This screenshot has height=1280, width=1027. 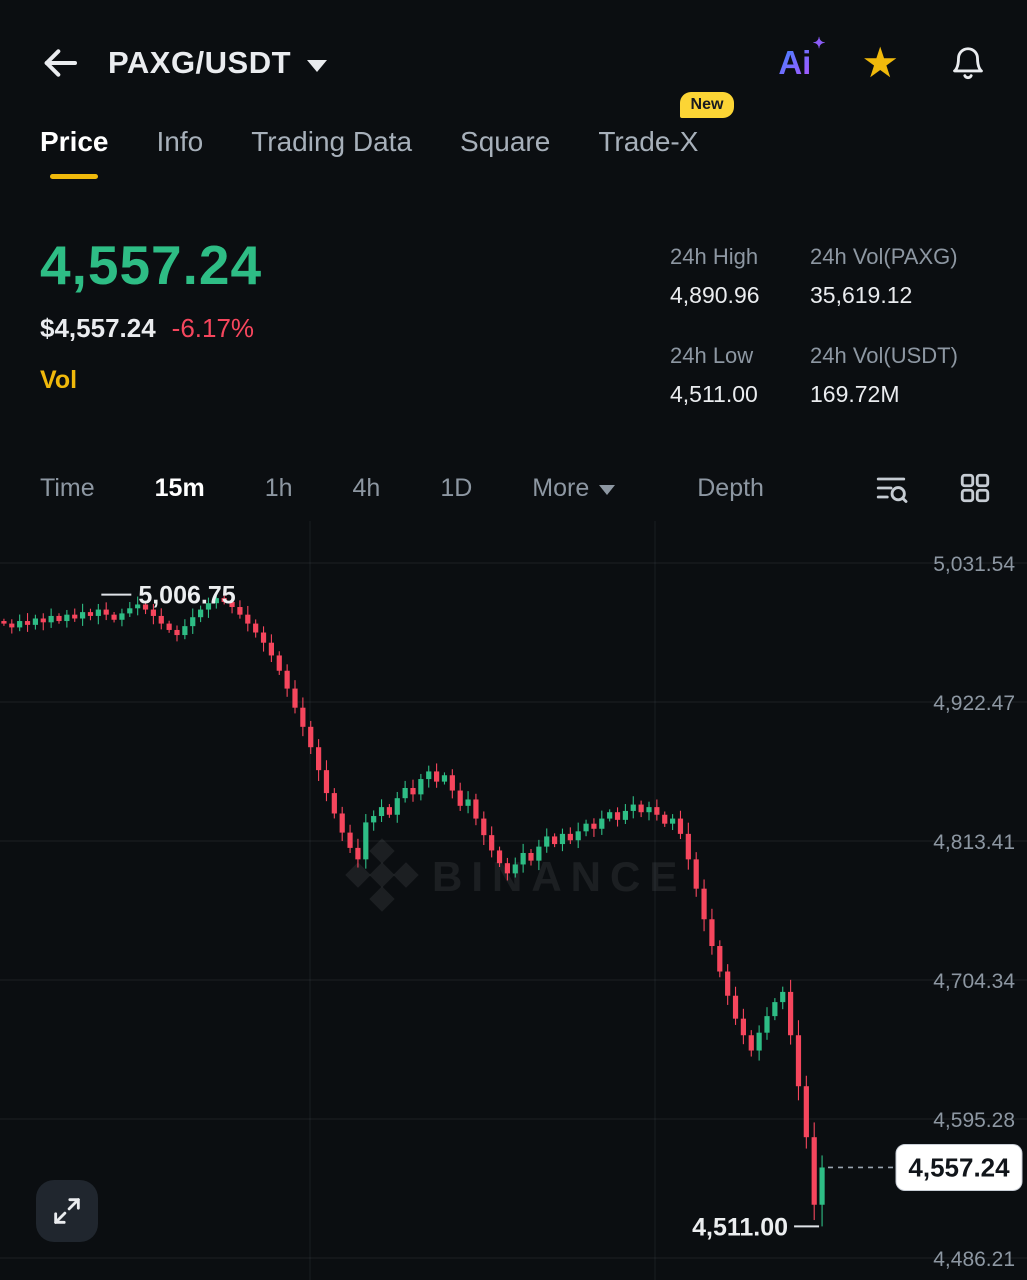 I want to click on ai-assistant-icon: Ai ✦, so click(x=802, y=58).